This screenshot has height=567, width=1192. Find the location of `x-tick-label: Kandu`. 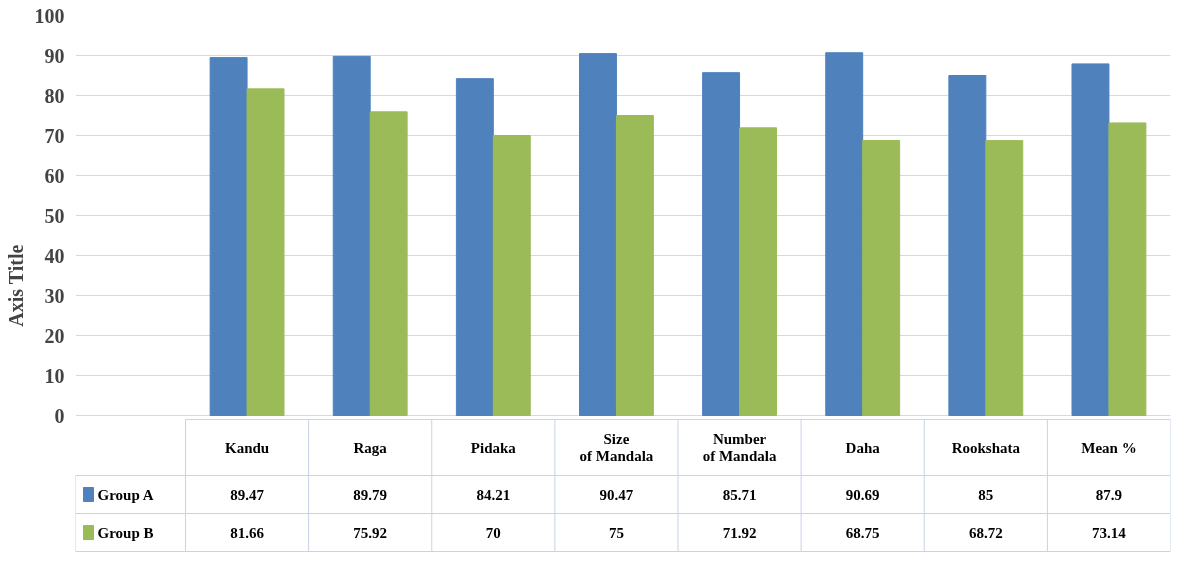

x-tick-label: Kandu is located at coordinates (247, 447).